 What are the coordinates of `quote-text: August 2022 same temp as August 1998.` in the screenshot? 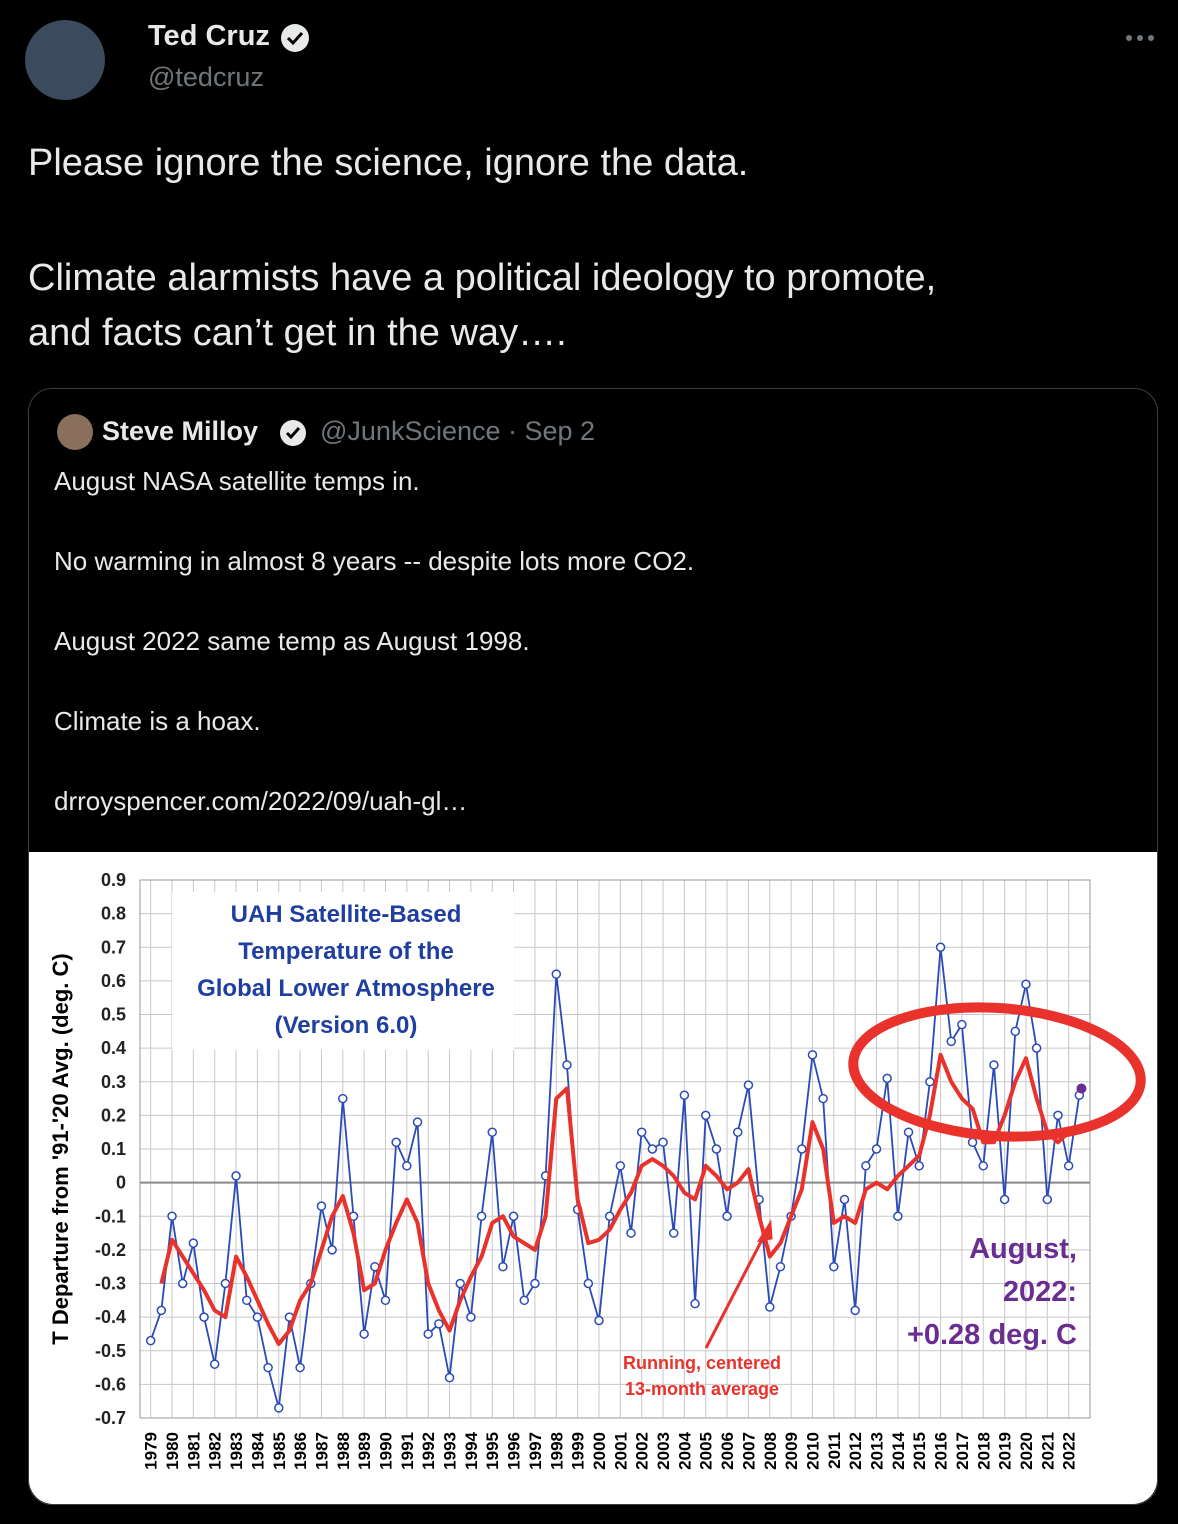 It's located at (292, 641).